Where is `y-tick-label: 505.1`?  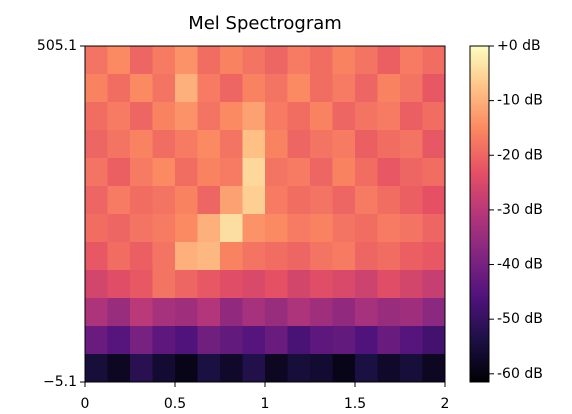
y-tick-label: 505.1 is located at coordinates (57, 46).